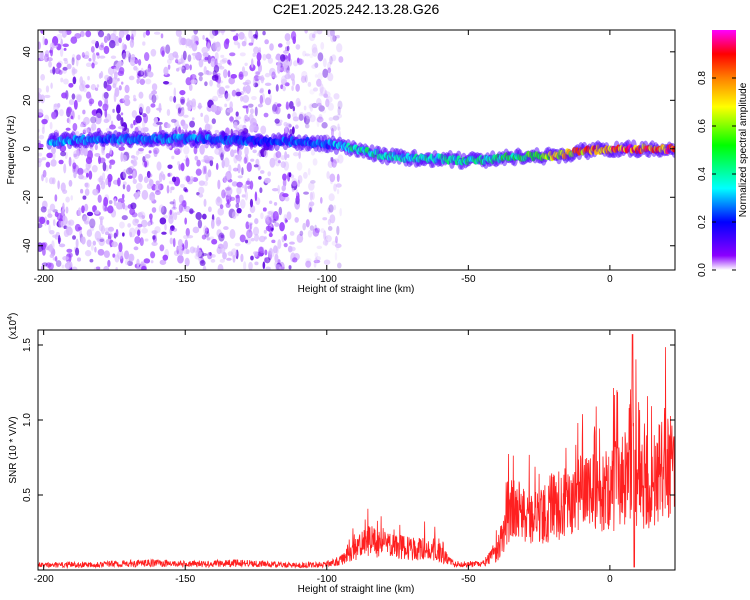 Image resolution: width=750 pixels, height=600 pixels. Describe the element at coordinates (702, 222) in the screenshot. I see `colorbar-tick-label: 0.2` at that location.